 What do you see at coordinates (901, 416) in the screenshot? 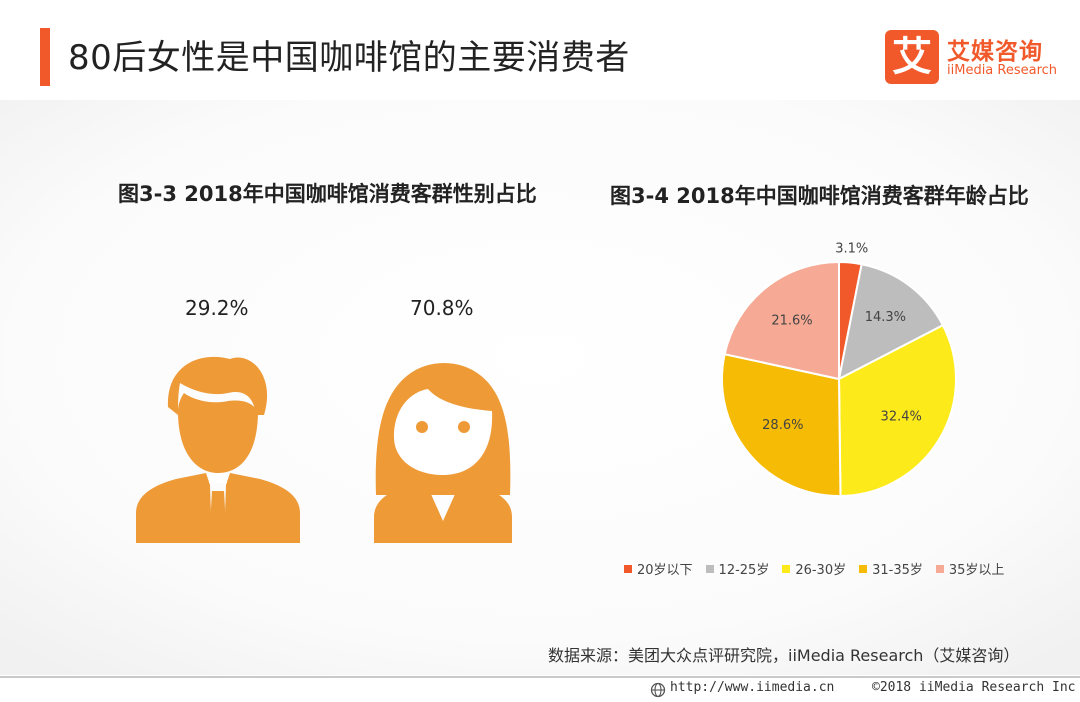
I see `pie-label-3: 32.4%` at bounding box center [901, 416].